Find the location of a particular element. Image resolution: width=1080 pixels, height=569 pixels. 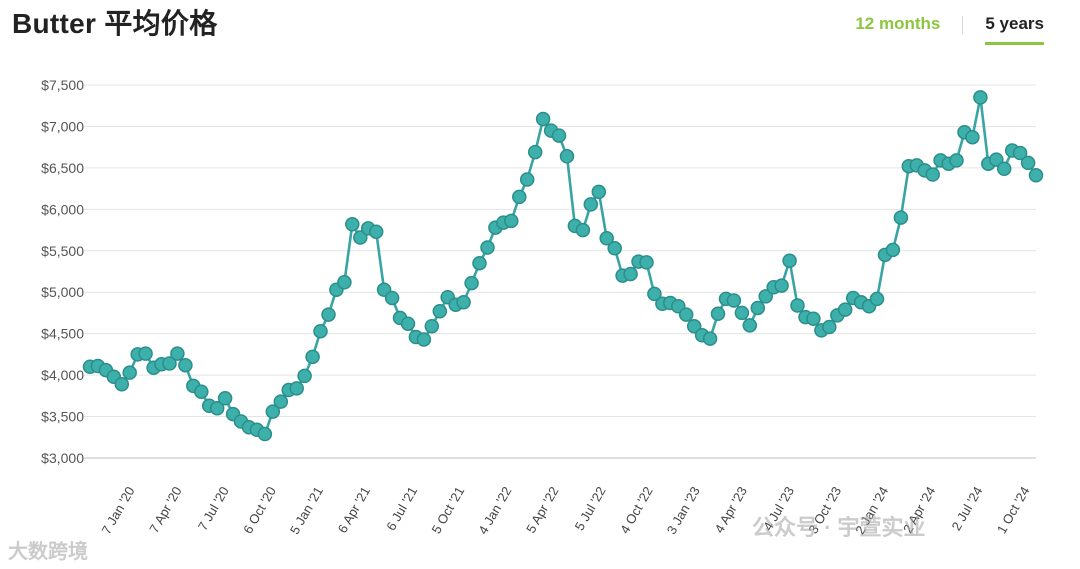

chart-title: Butter 平均价格 is located at coordinates (115, 23).